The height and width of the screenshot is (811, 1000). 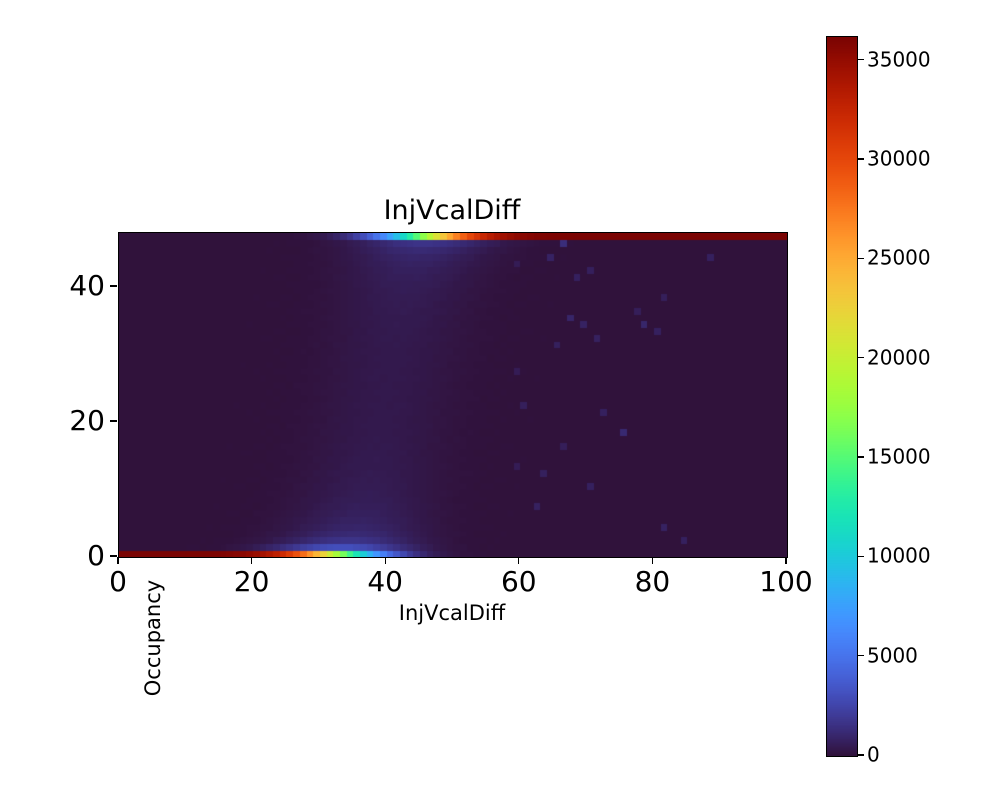 I want to click on x-tick-label: 80, so click(x=652, y=581).